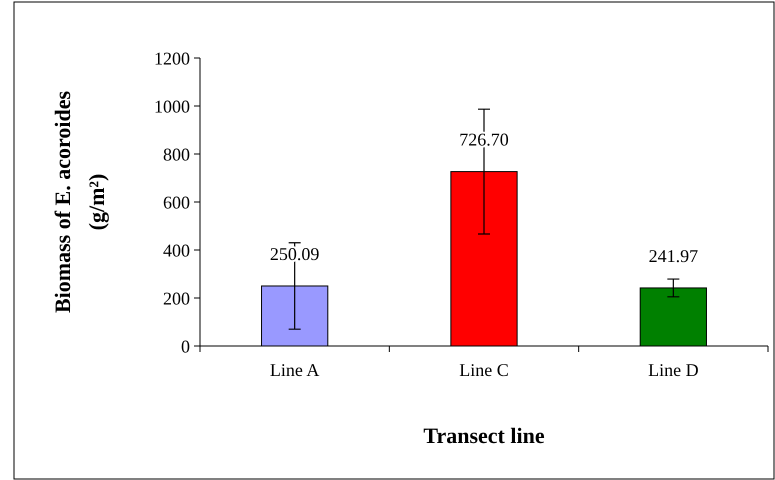 The image size is (775, 480). Describe the element at coordinates (484, 370) in the screenshot. I see `x-tick-label: Line C` at that location.